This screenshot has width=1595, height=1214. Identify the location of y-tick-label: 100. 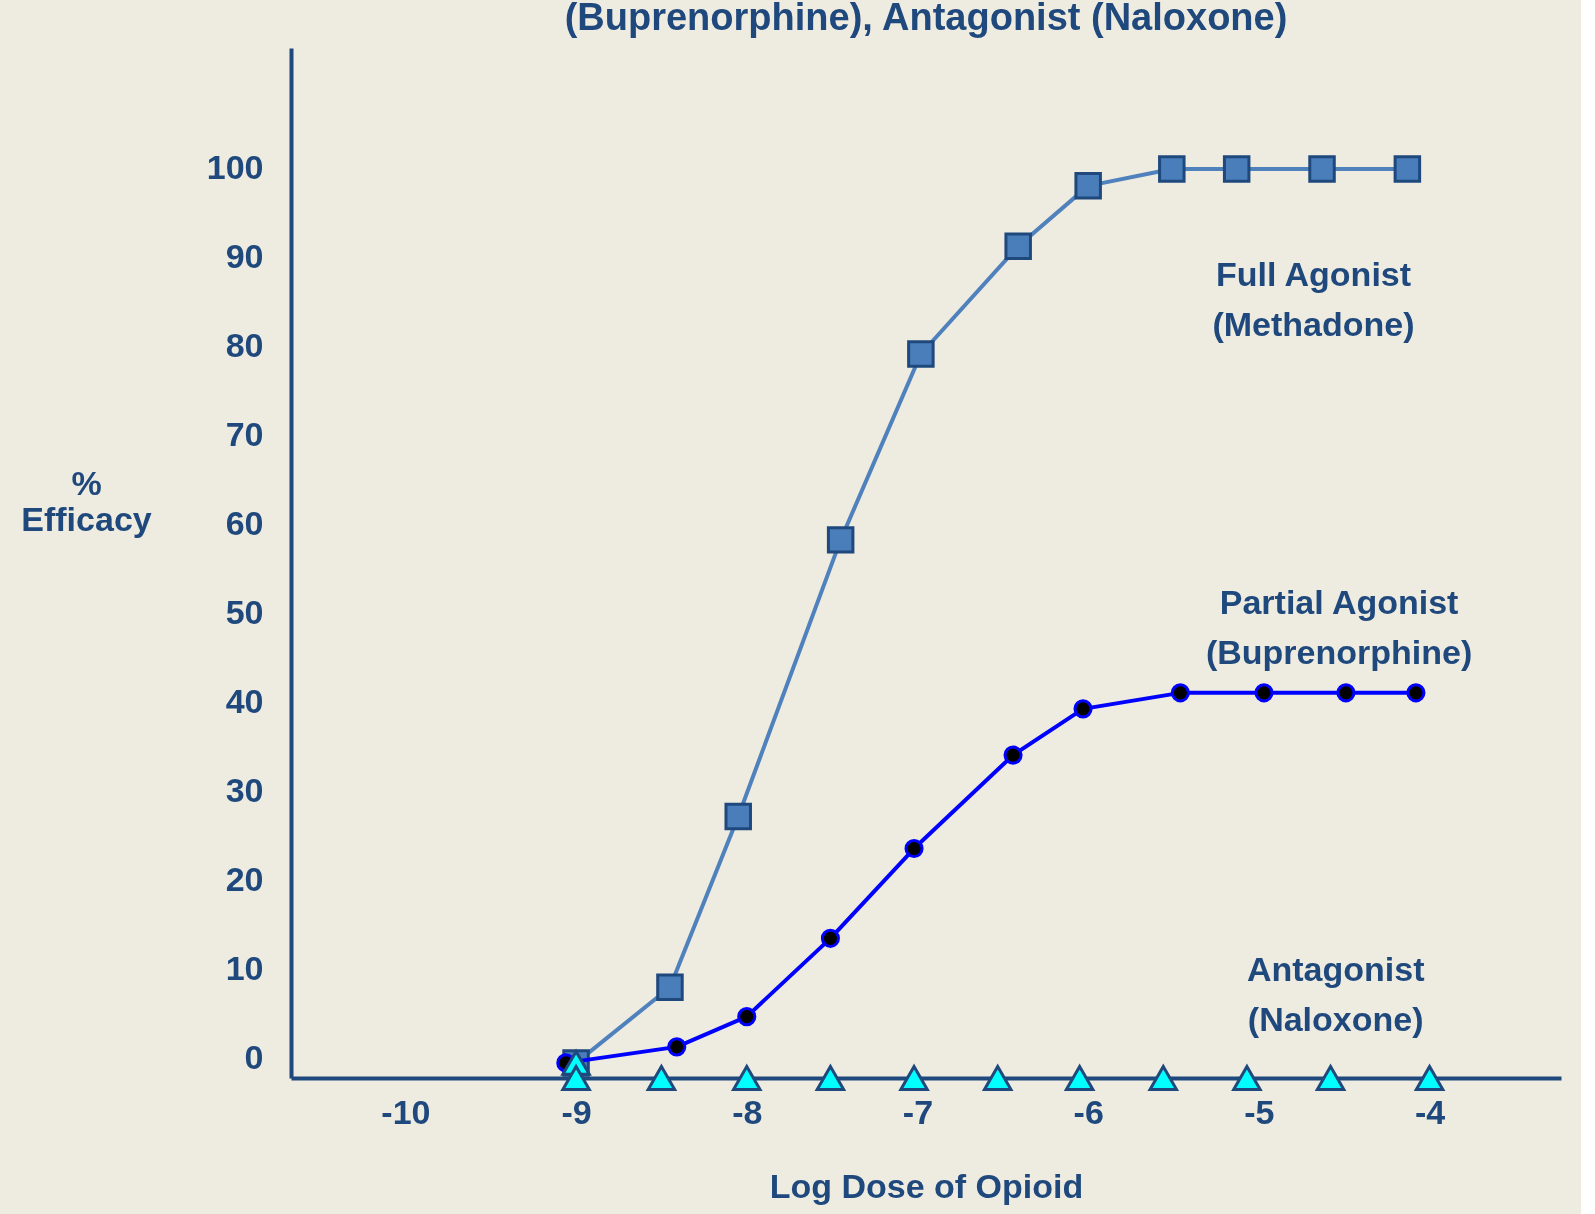
(235, 167).